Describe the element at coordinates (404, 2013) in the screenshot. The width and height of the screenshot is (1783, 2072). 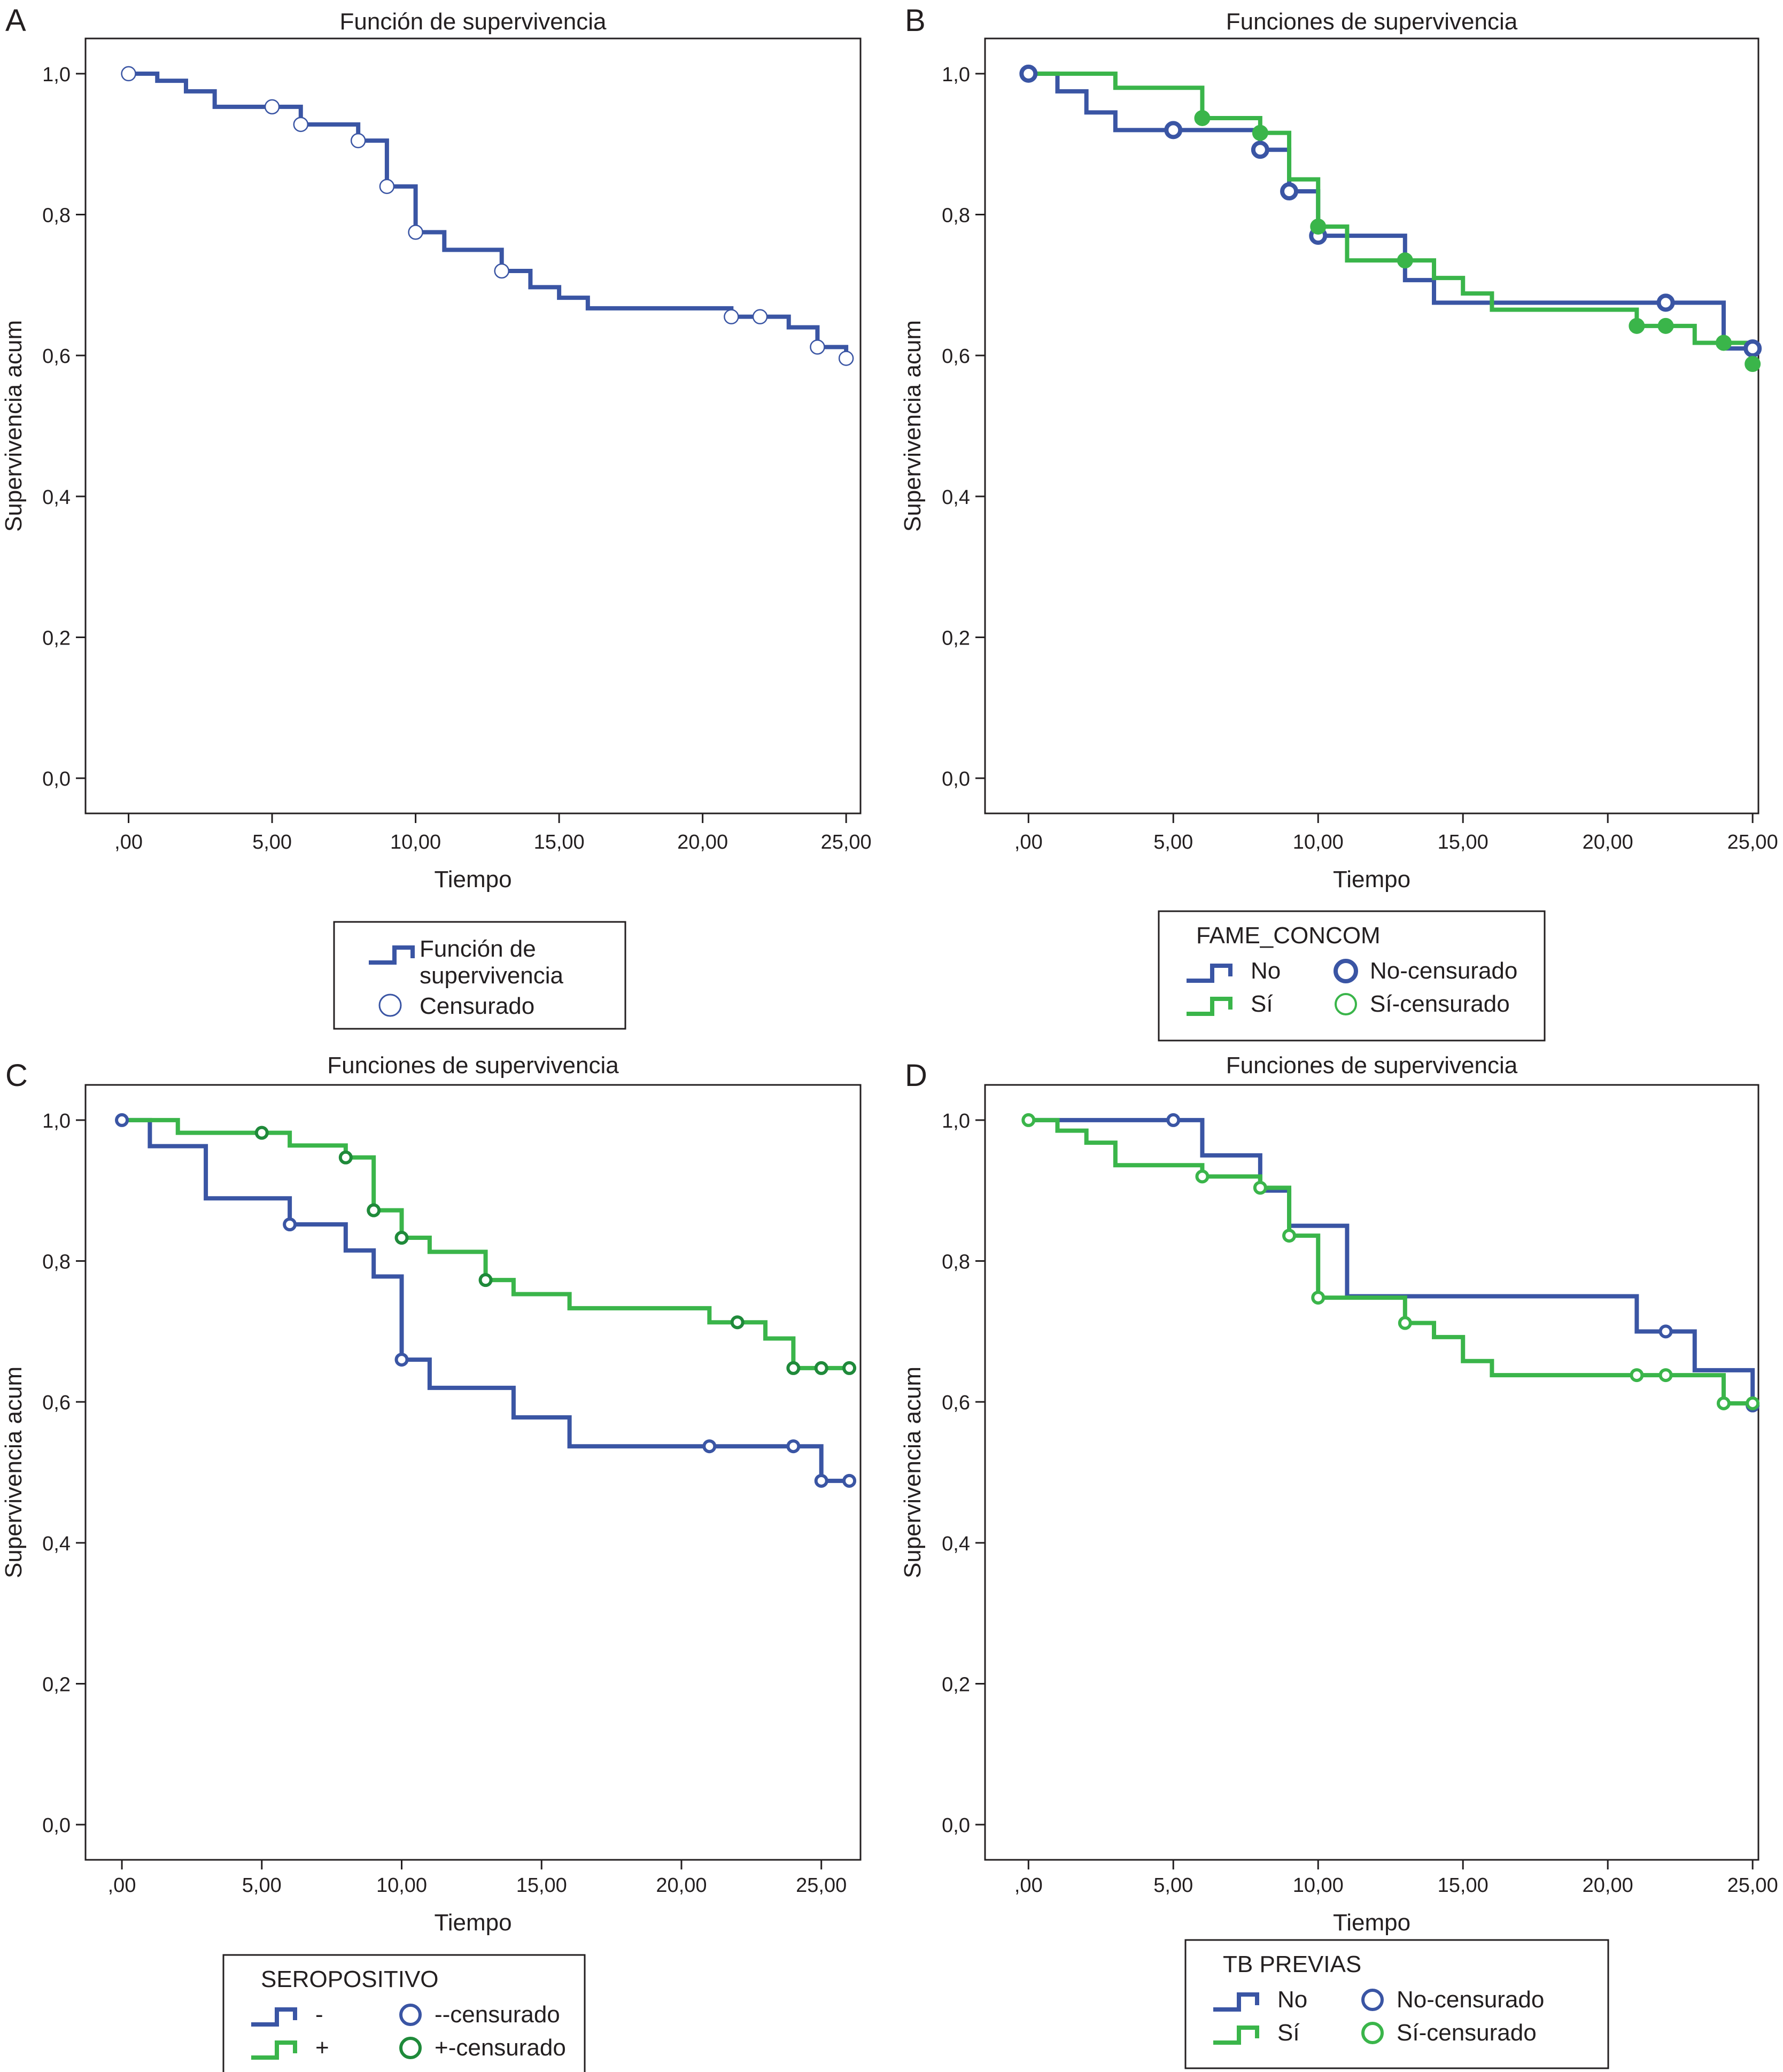
I see `legend: SEROPOSITIVO - --censurado + +-censurado` at that location.